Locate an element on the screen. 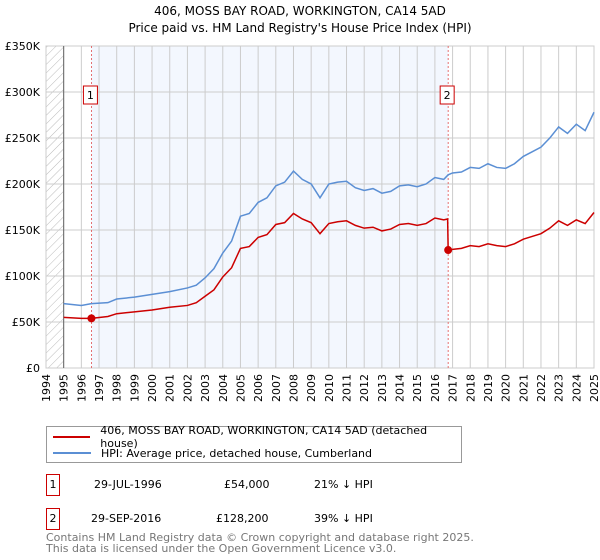 This screenshot has height=560, width=600. x-tick-label: 2006 is located at coordinates (258, 388).